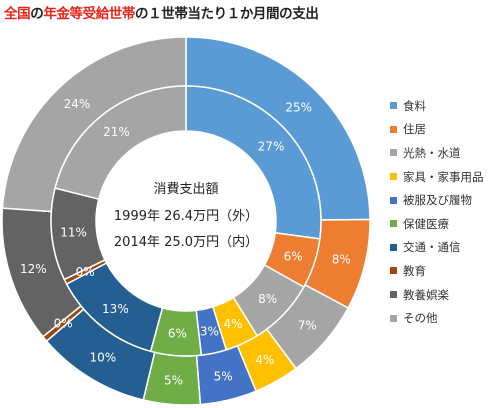 The width and height of the screenshot is (495, 408). I want to click on legend-label: 交通・通信, so click(432, 247).